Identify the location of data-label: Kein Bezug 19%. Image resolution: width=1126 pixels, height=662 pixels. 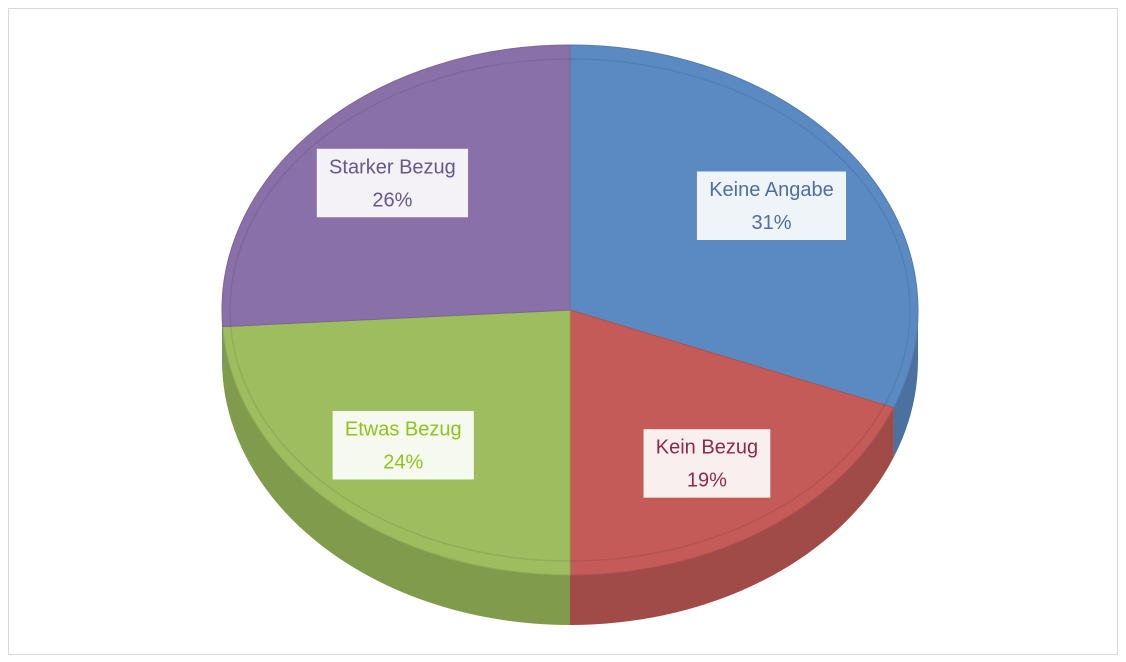
(707, 463).